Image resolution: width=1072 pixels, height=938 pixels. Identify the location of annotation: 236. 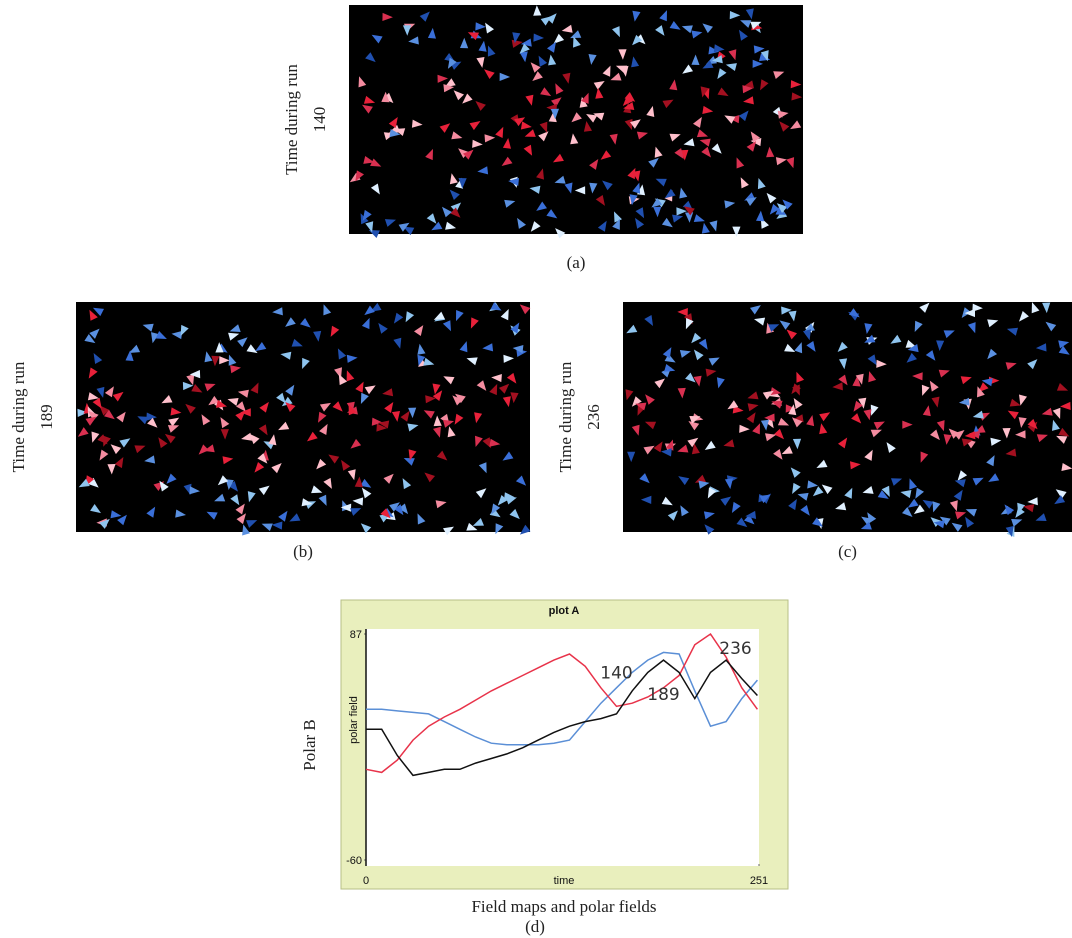
(735, 649).